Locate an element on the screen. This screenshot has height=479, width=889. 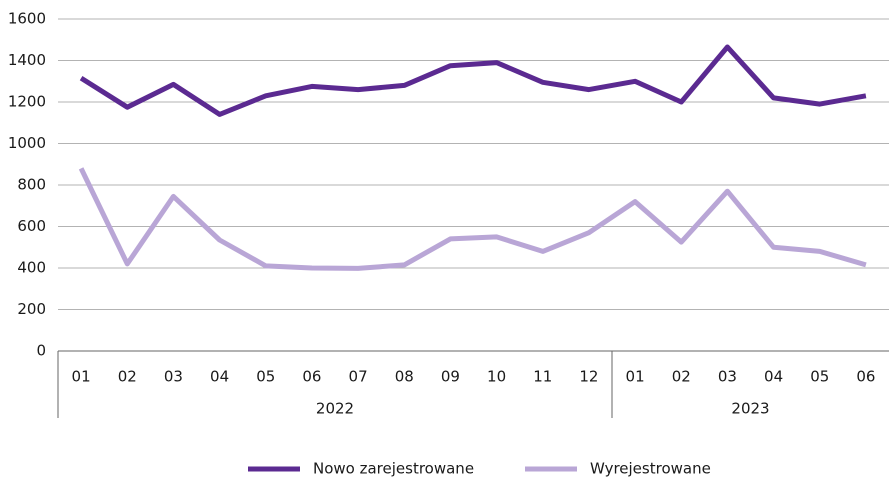
y-tick-label: 400 is located at coordinates (31, 268).